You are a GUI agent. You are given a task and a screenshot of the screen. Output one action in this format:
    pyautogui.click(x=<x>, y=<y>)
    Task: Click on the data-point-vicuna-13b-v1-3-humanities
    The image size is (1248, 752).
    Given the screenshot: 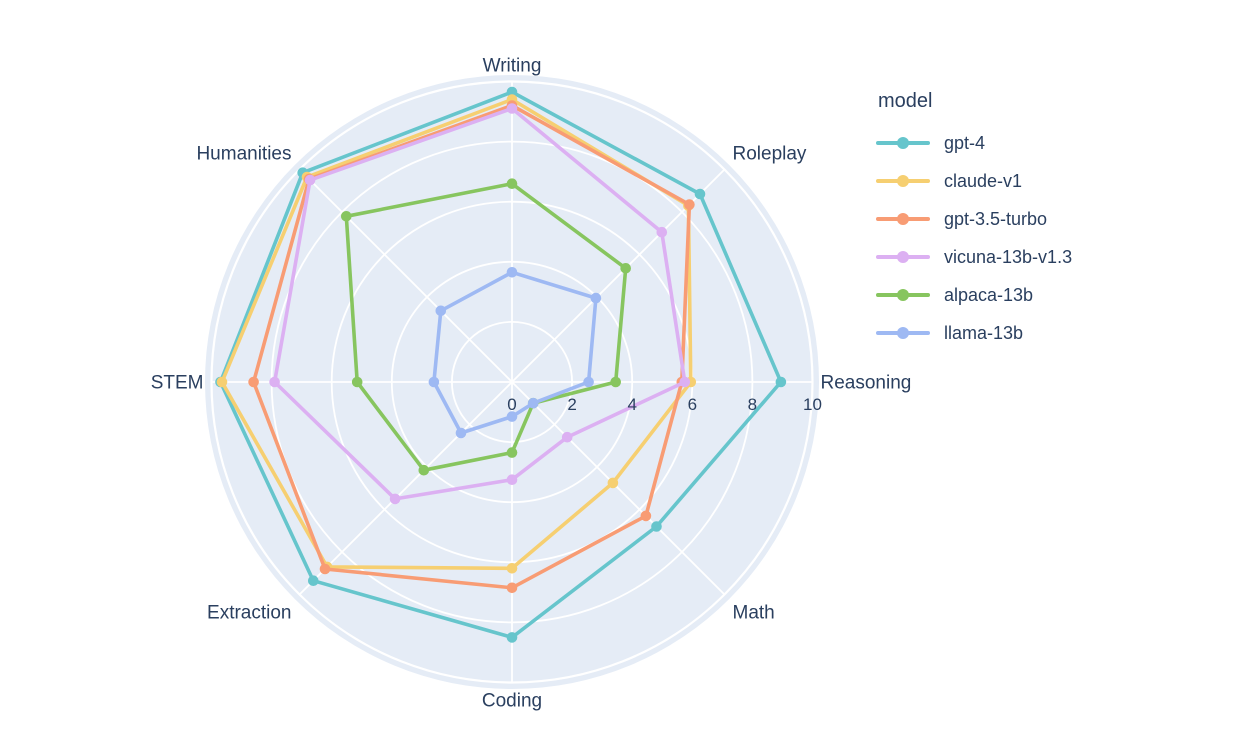 What is the action you would take?
    pyautogui.click(x=310, y=180)
    